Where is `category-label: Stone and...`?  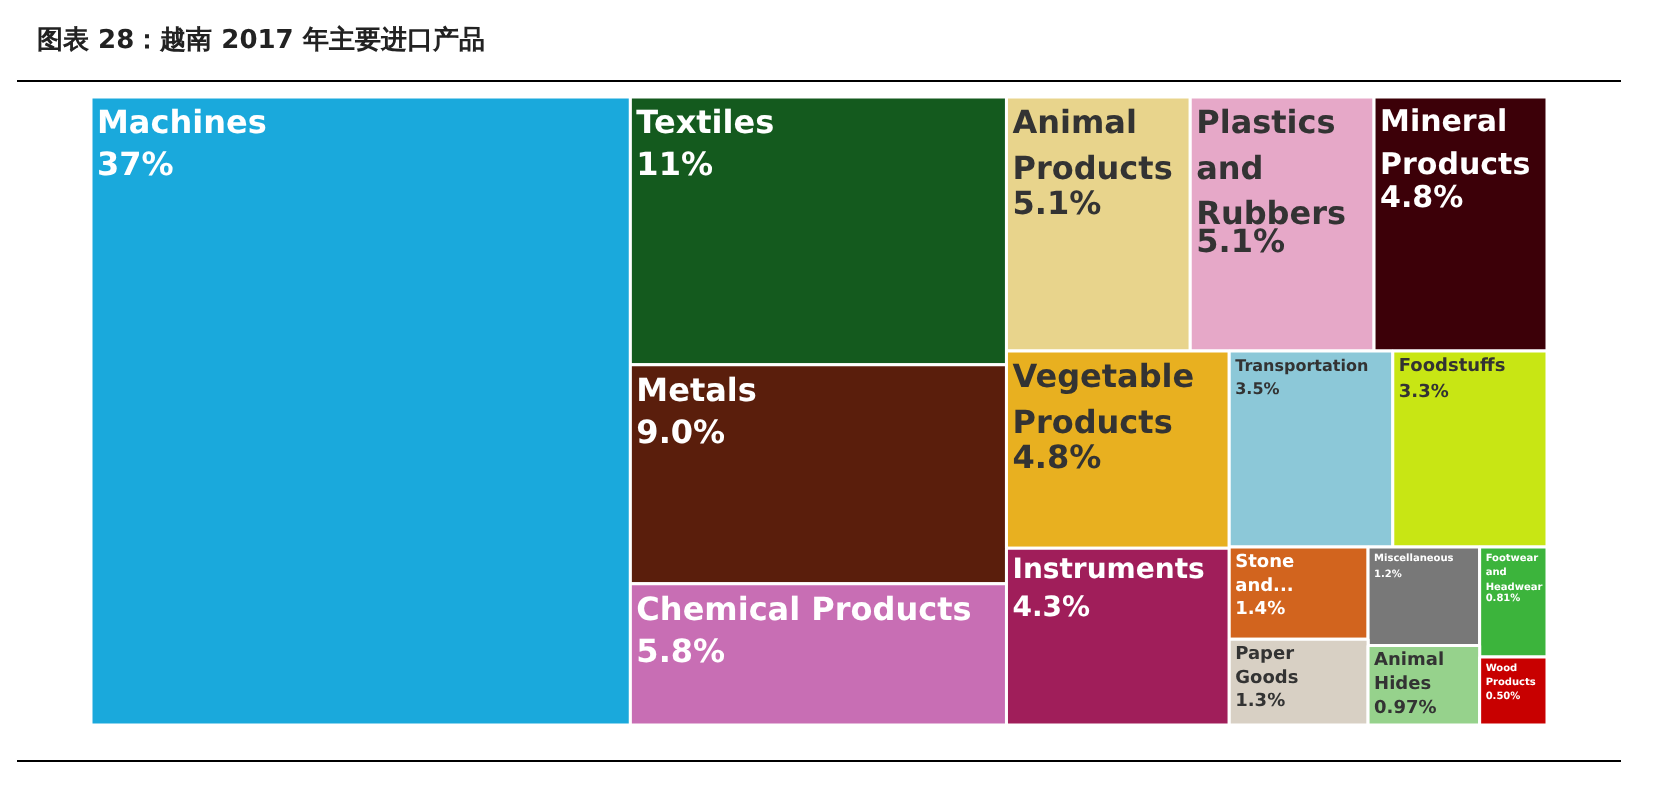
category-label: Stone and... is located at coordinates (1265, 574).